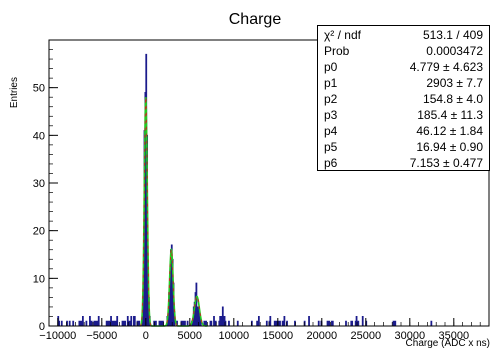 The height and width of the screenshot is (350, 499). What do you see at coordinates (453, 99) in the screenshot?
I see `stats-value: 154.8 ± 4.0` at bounding box center [453, 99].